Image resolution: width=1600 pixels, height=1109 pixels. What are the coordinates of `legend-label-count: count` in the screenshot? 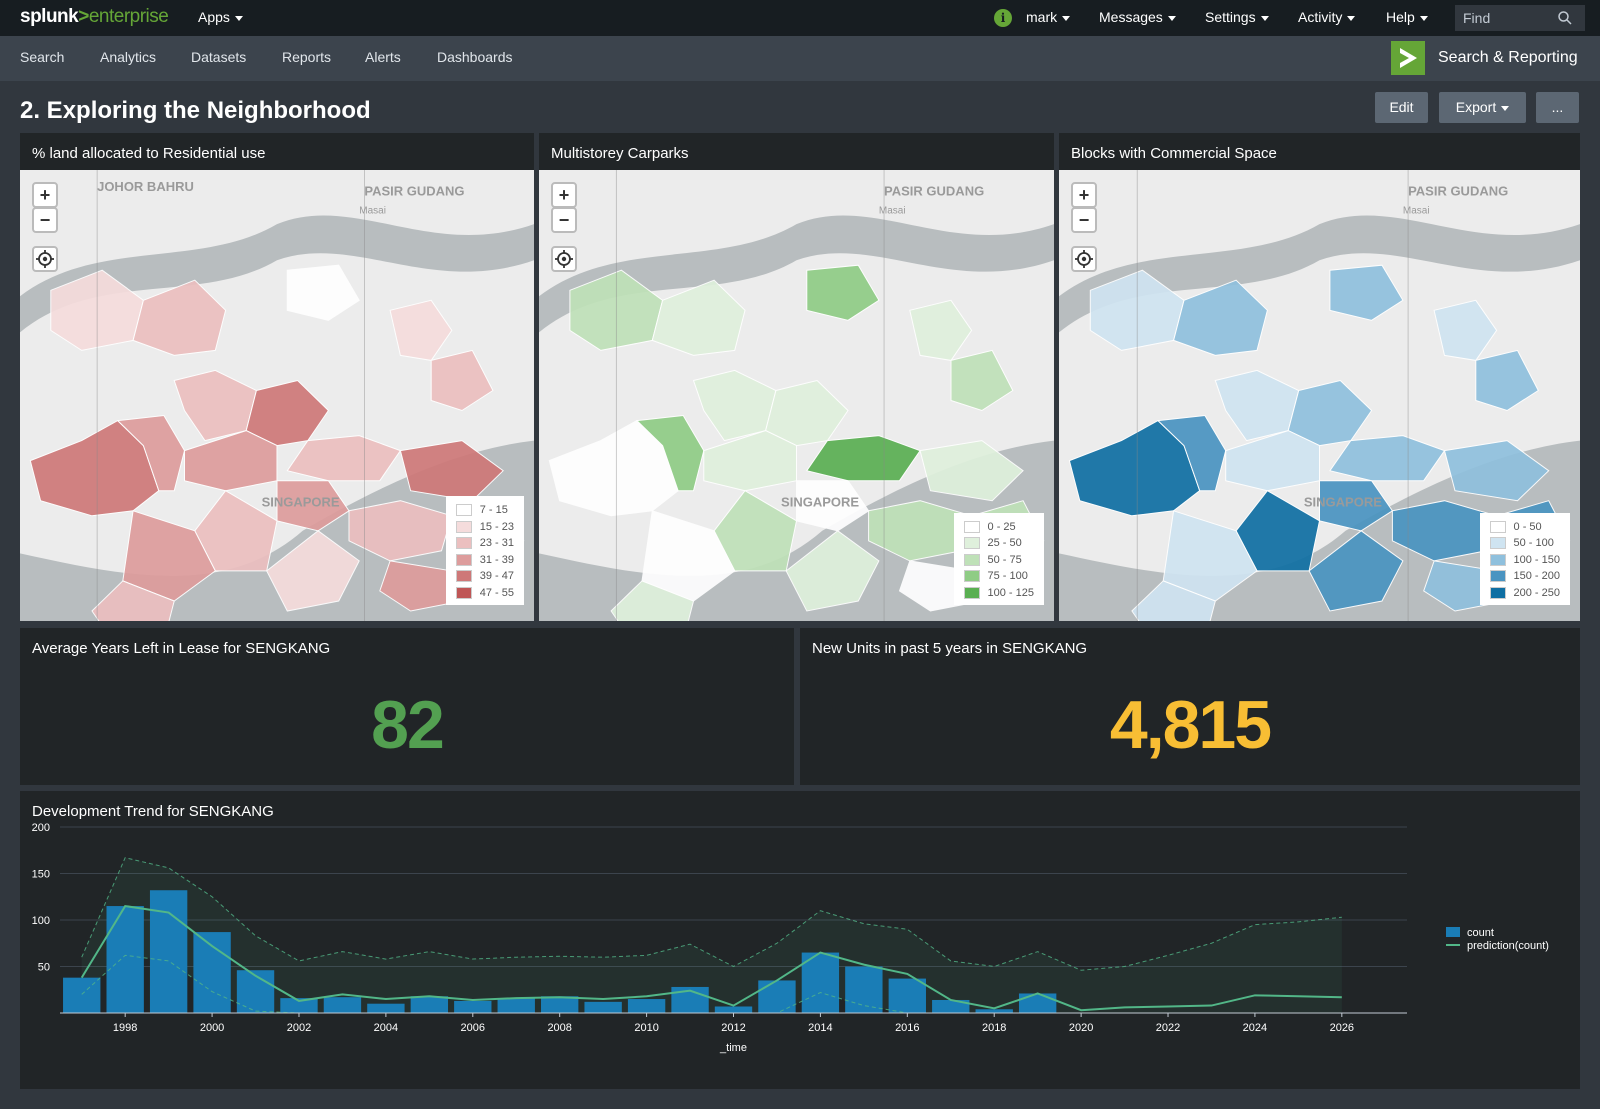 It's located at (1480, 933).